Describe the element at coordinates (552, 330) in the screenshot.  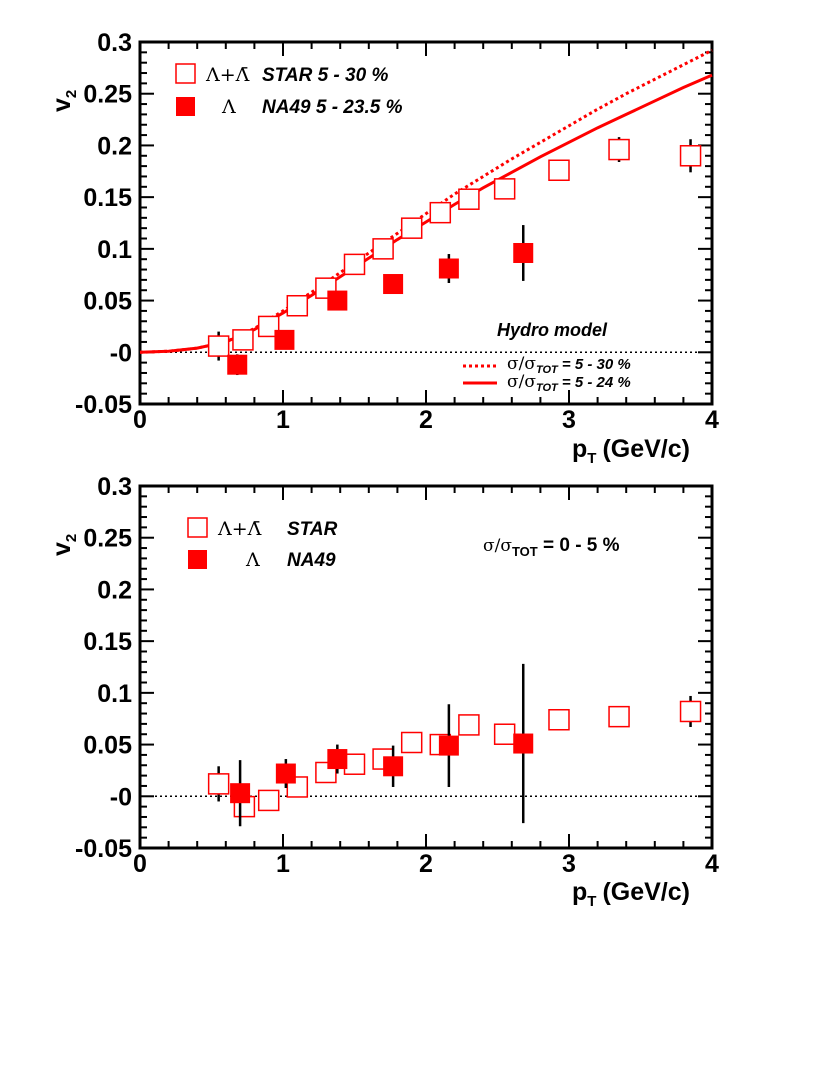
I see `hydro-title: Hydro model` at that location.